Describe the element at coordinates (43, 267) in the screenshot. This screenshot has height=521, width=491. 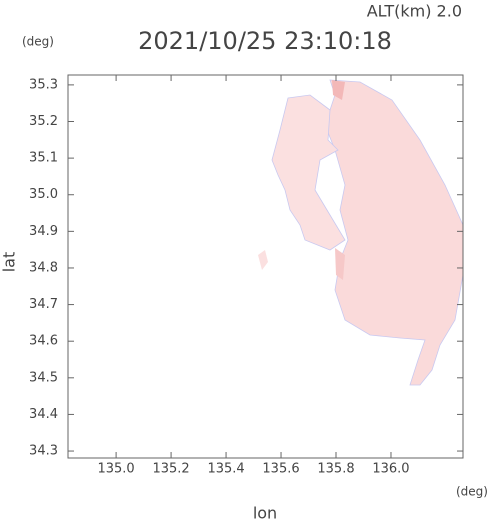
I see `y-tick-label: 34.8` at that location.